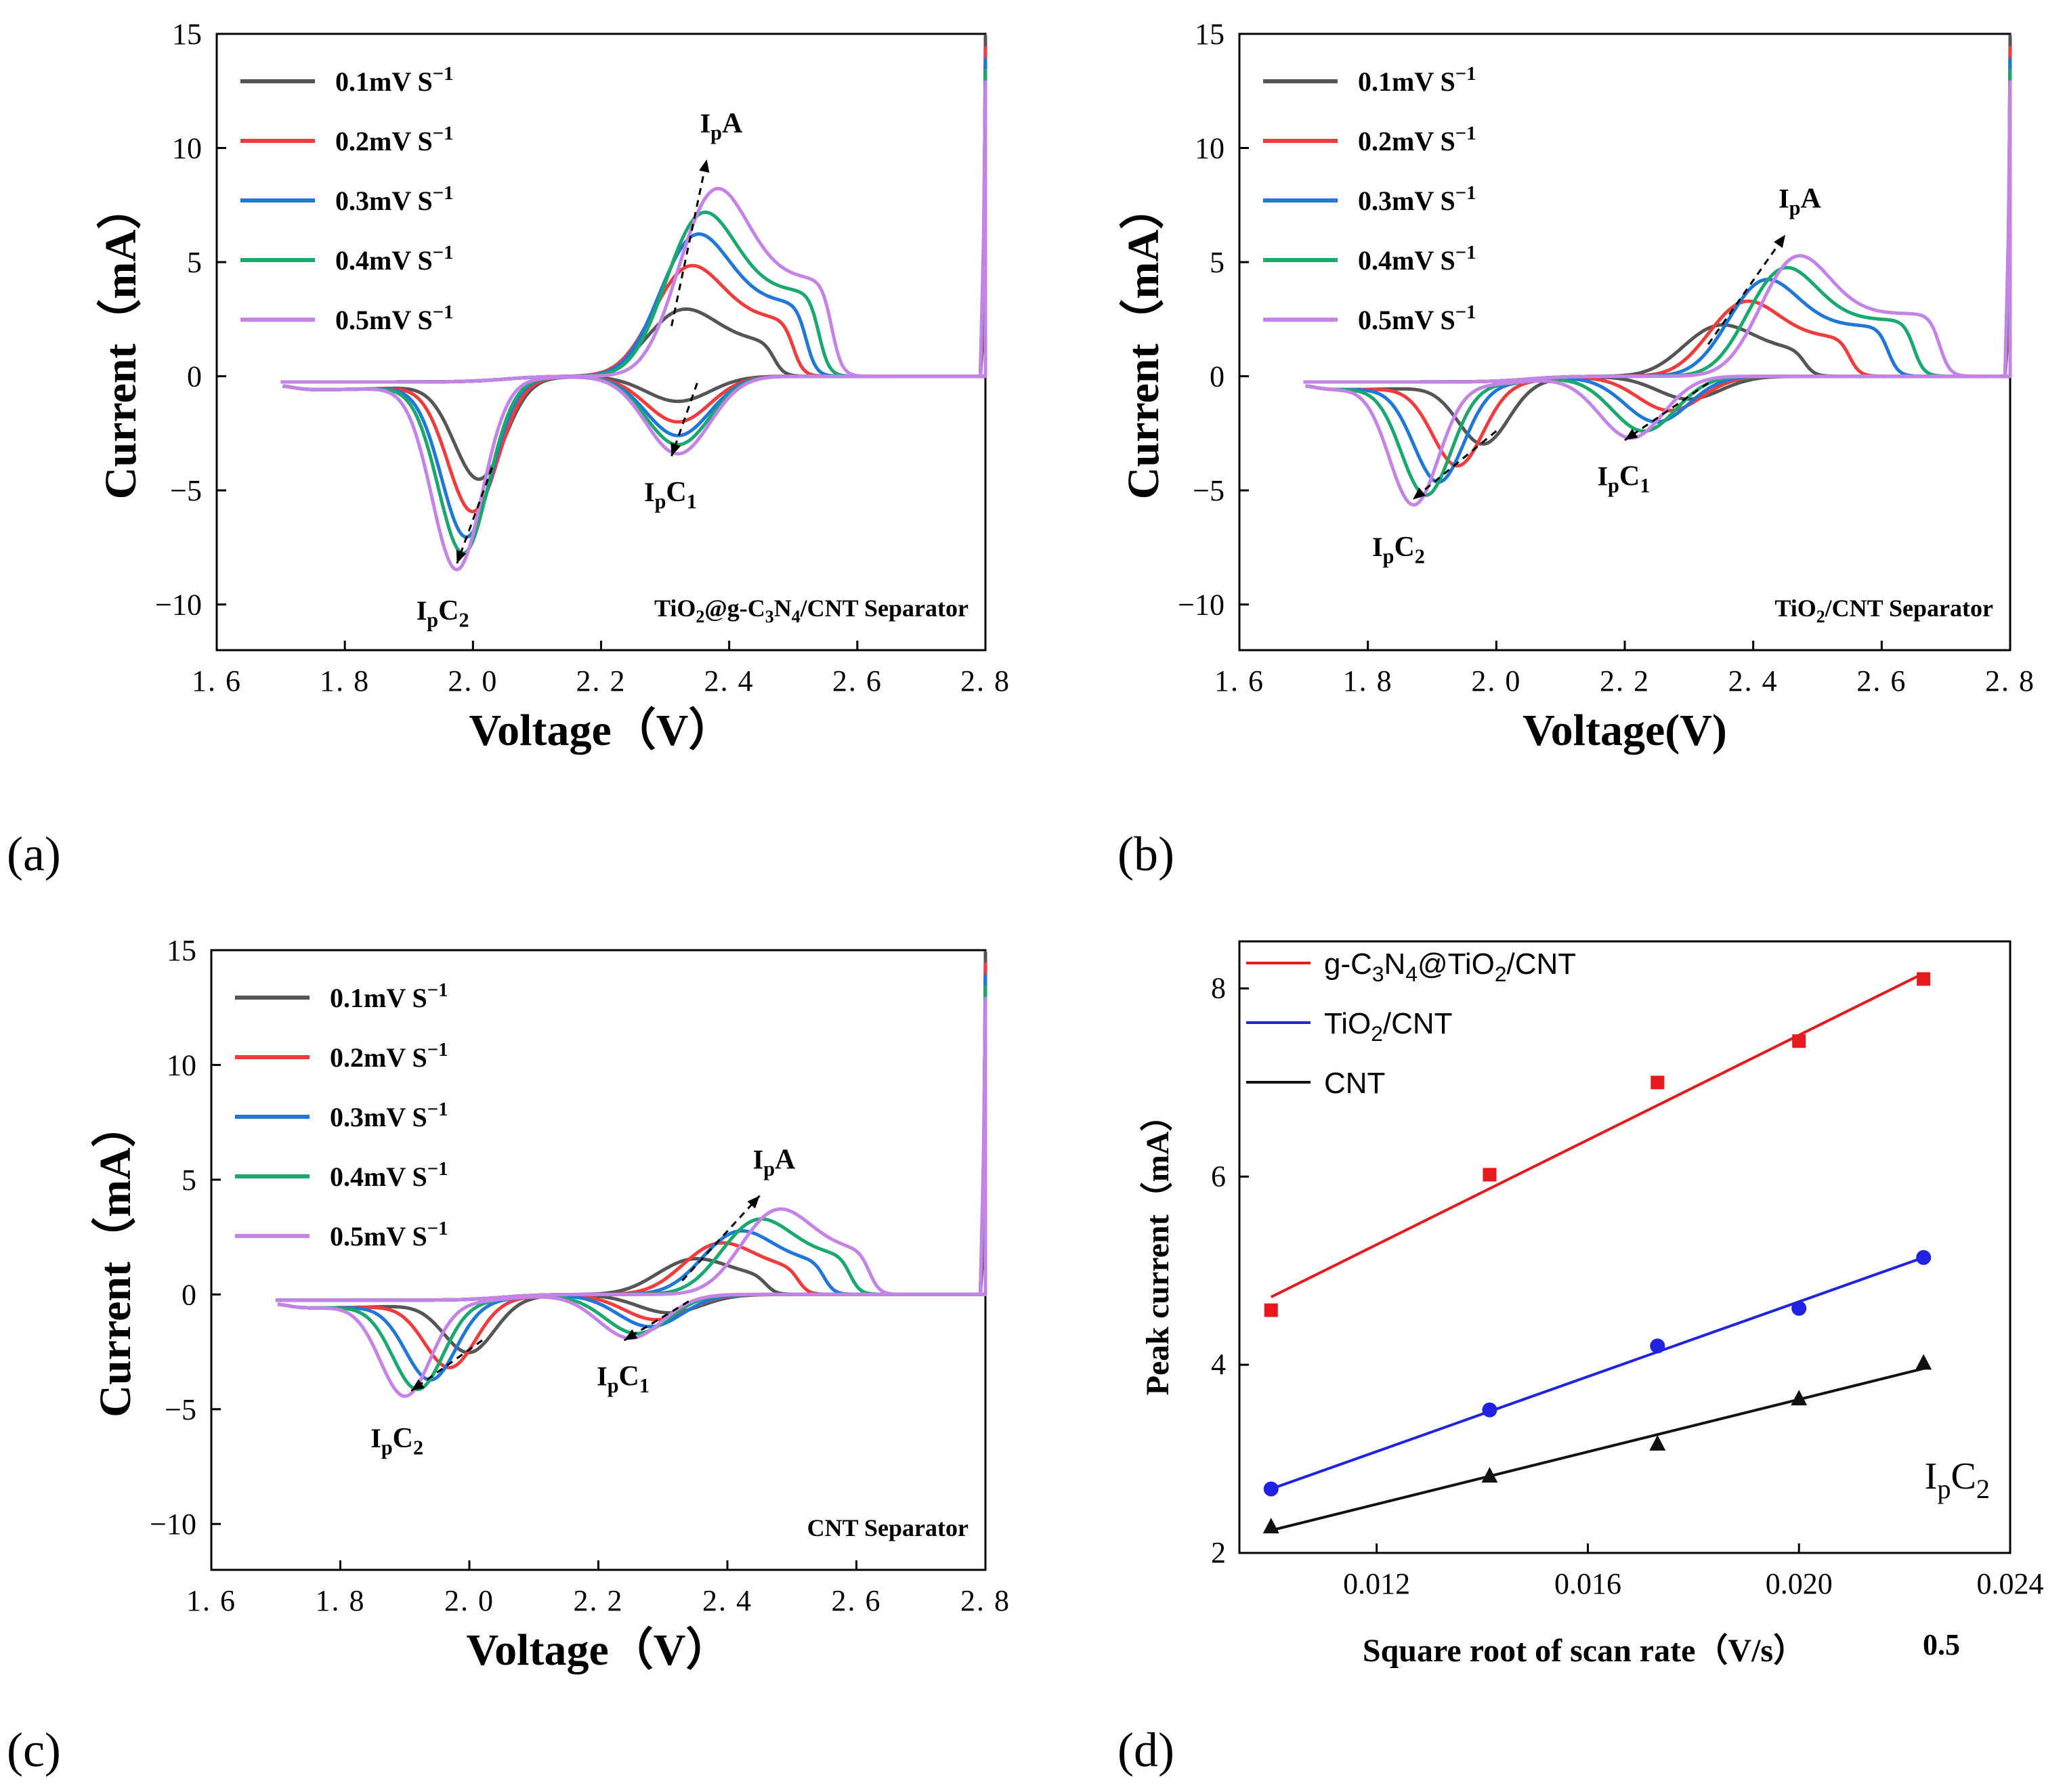 This screenshot has width=2065, height=1792. What do you see at coordinates (1145, 1750) in the screenshot?
I see `panel-label-d: (d)` at bounding box center [1145, 1750].